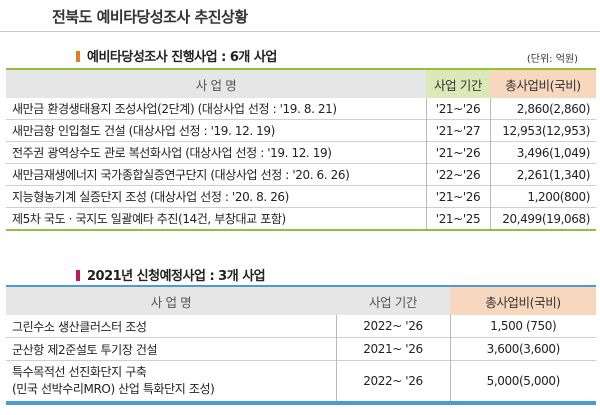 The image size is (600, 415). I want to click on project-period: 2021~ '26, so click(392, 349).